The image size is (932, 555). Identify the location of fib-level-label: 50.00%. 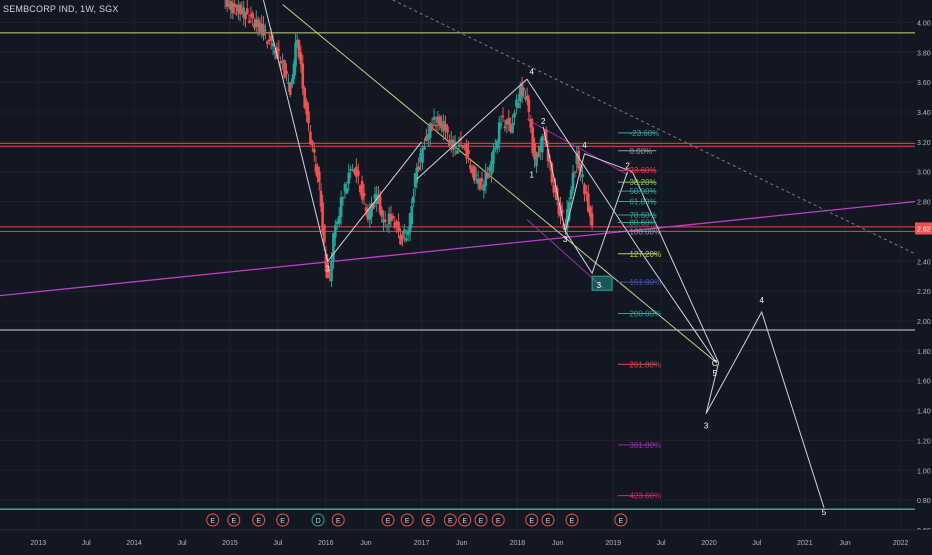
(642, 191).